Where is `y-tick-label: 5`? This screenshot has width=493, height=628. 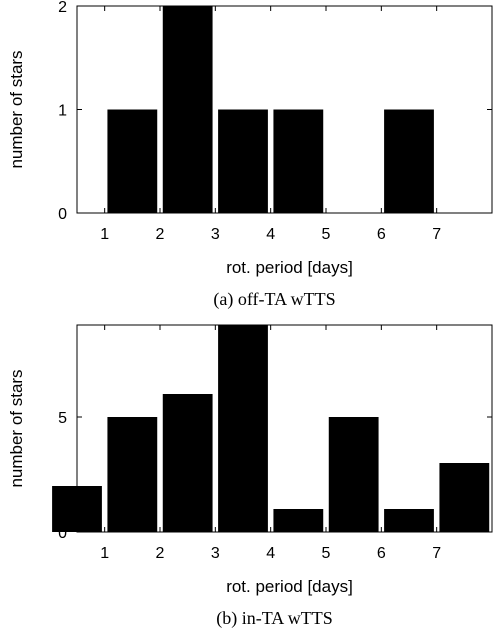
y-tick-label: 5 is located at coordinates (62, 418).